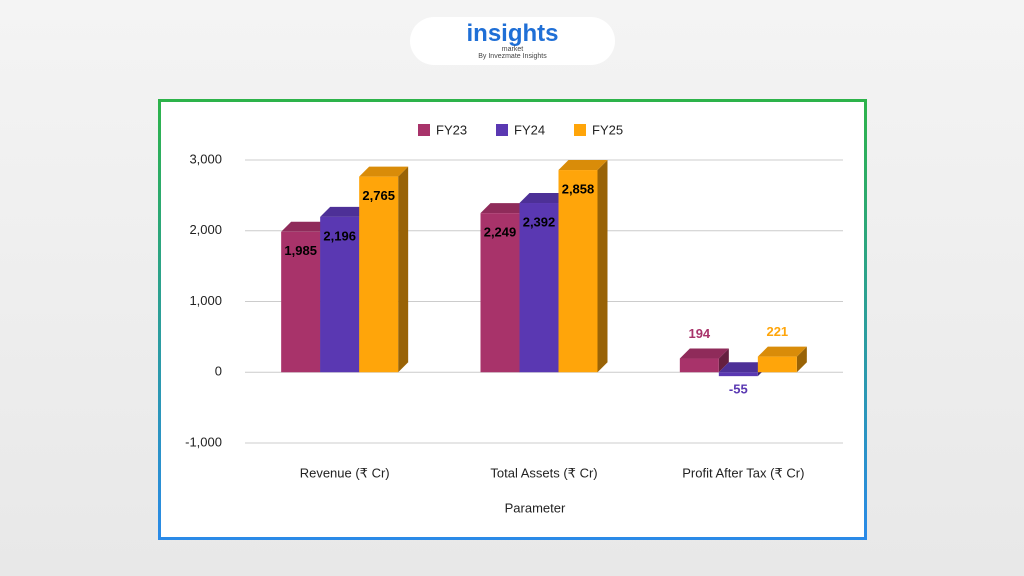  I want to click on value-label: 2,858, so click(578, 188).